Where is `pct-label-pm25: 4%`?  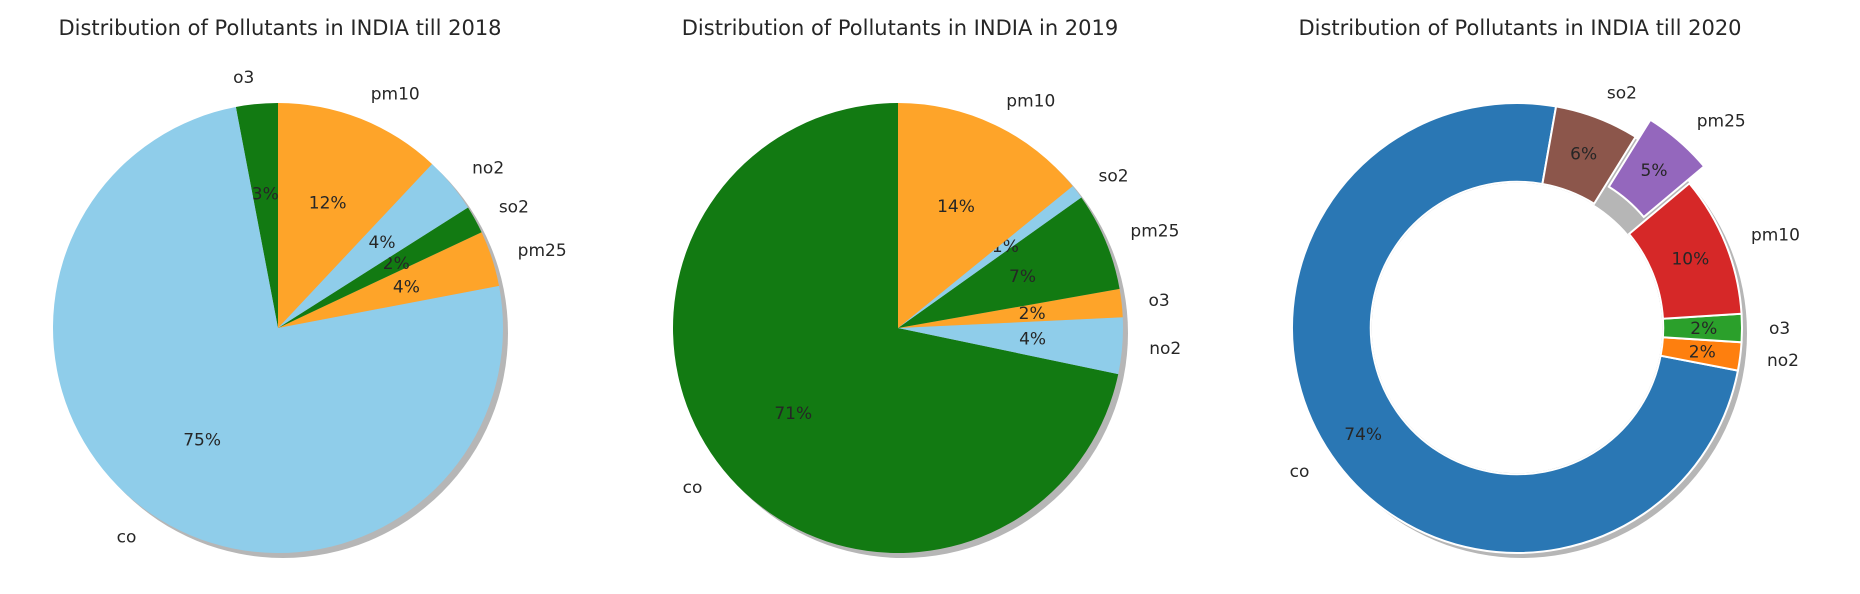
pct-label-pm25: 4% is located at coordinates (406, 287).